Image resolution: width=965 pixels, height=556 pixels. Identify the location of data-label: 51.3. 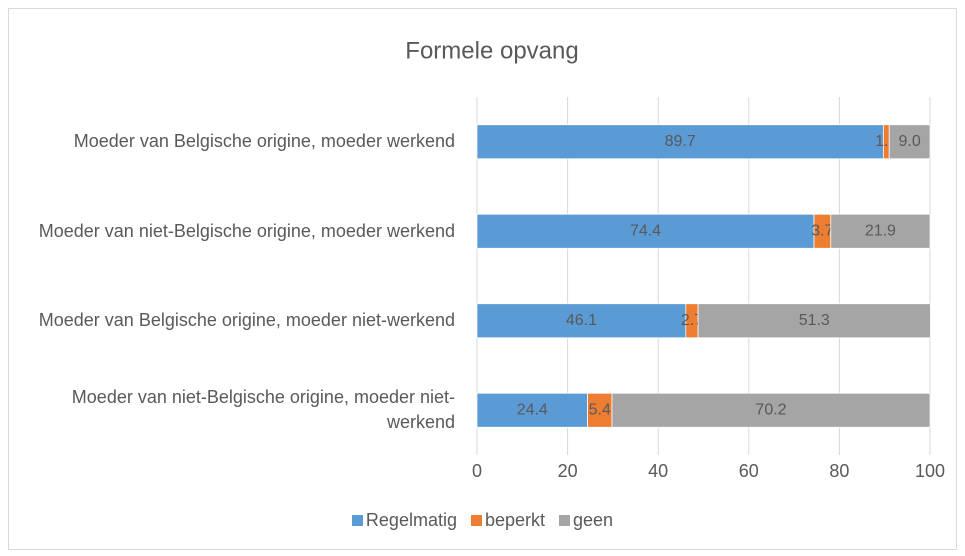
(814, 320).